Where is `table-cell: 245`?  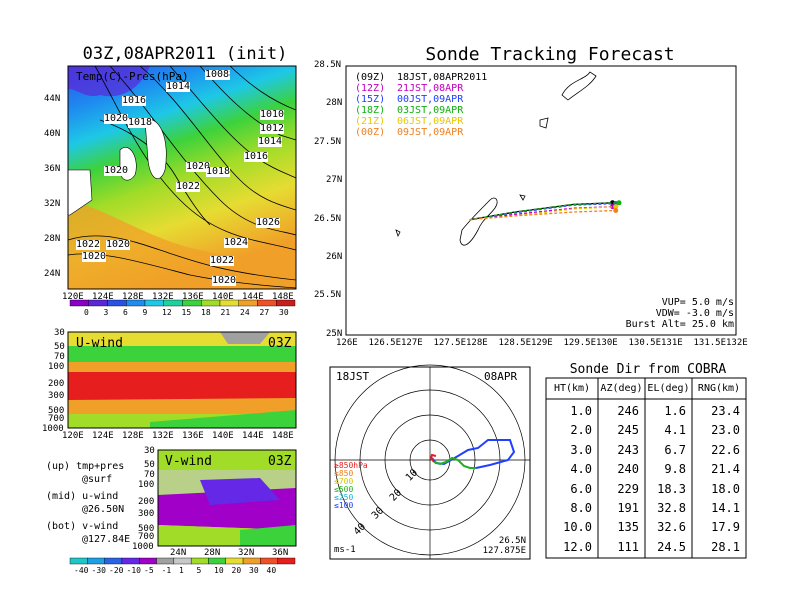
table-cell: 245 is located at coordinates (628, 430).